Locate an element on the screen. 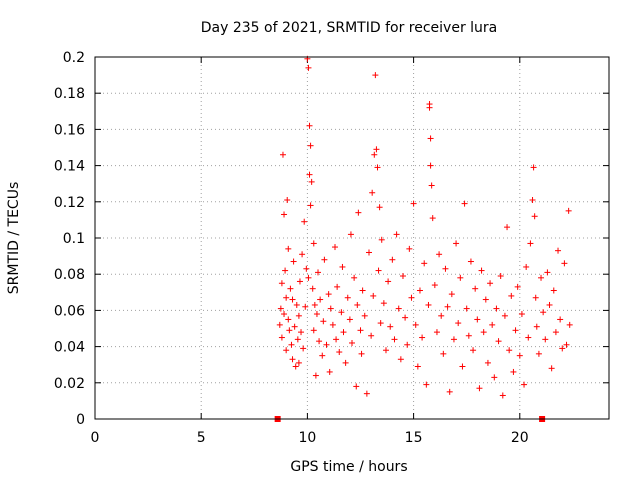 The width and height of the screenshot is (640, 480). x-tick-label: 5 is located at coordinates (201, 438).